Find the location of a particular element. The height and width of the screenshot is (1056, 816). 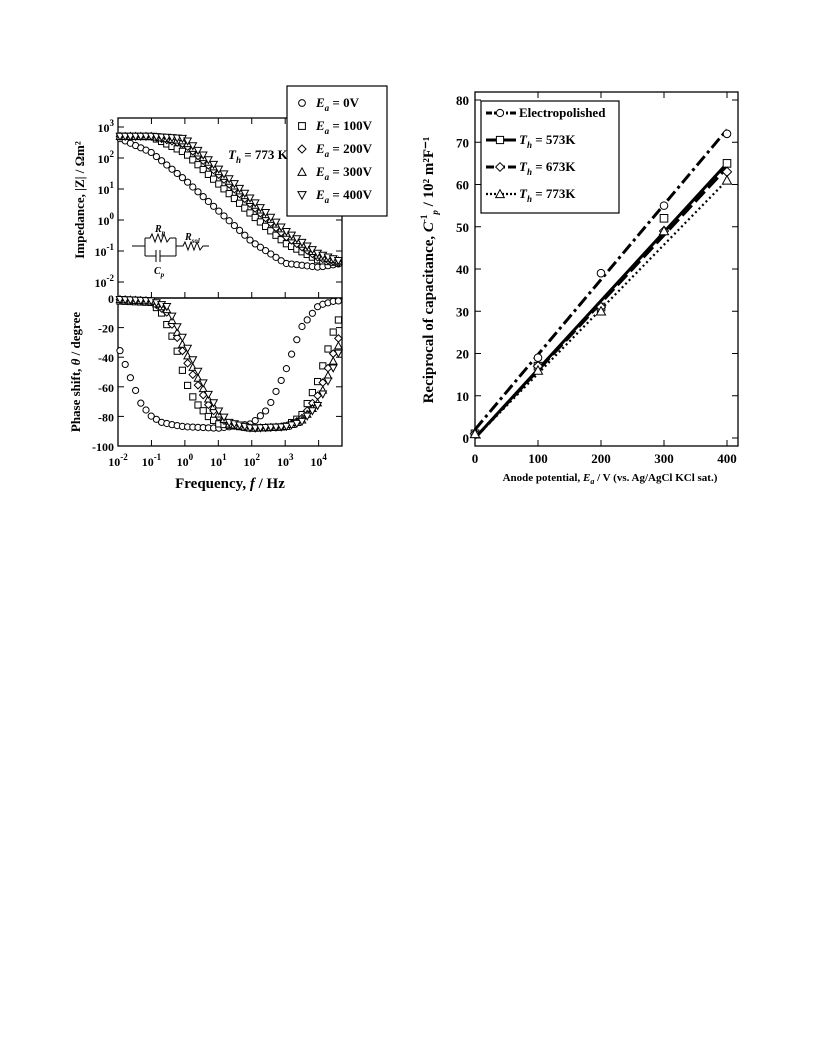

legend-entry-4: Ea = 400V is located at coordinates (344, 196).